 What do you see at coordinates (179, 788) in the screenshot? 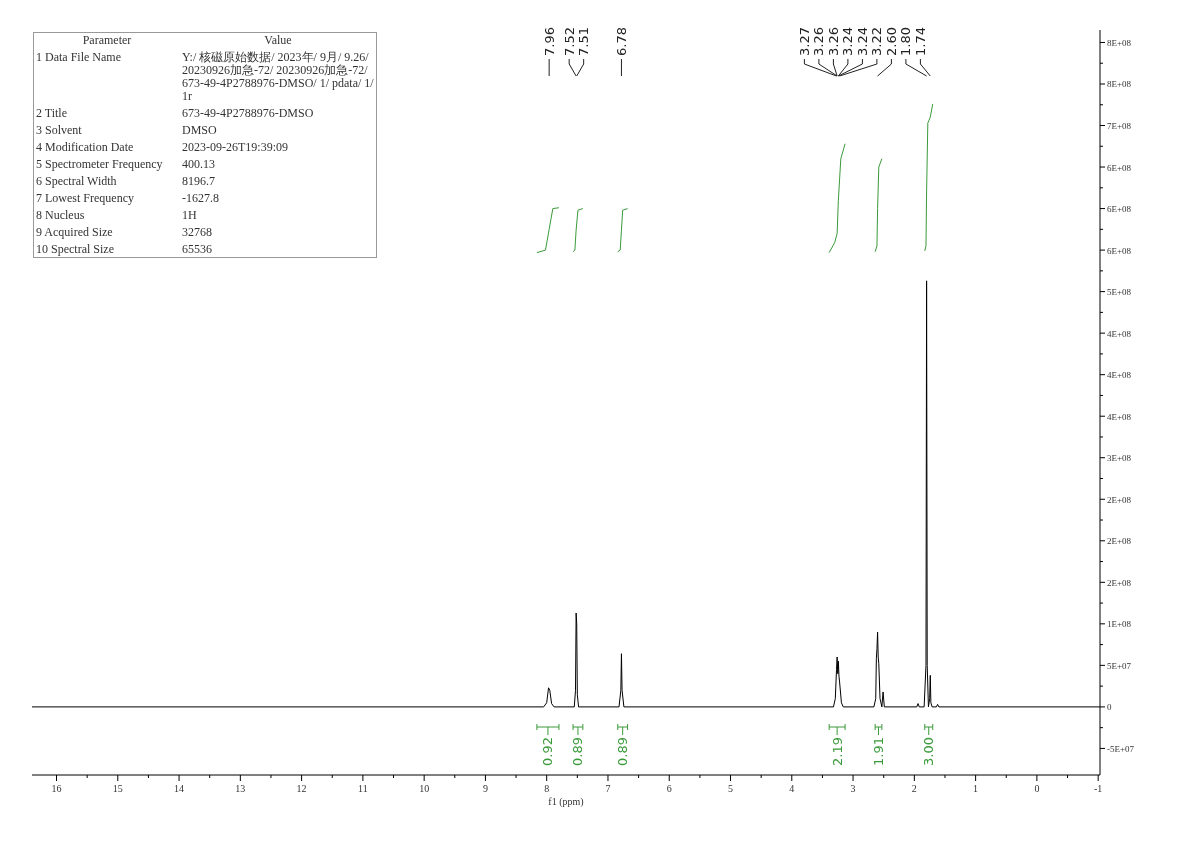
I see `x-tick-label: 14` at bounding box center [179, 788].